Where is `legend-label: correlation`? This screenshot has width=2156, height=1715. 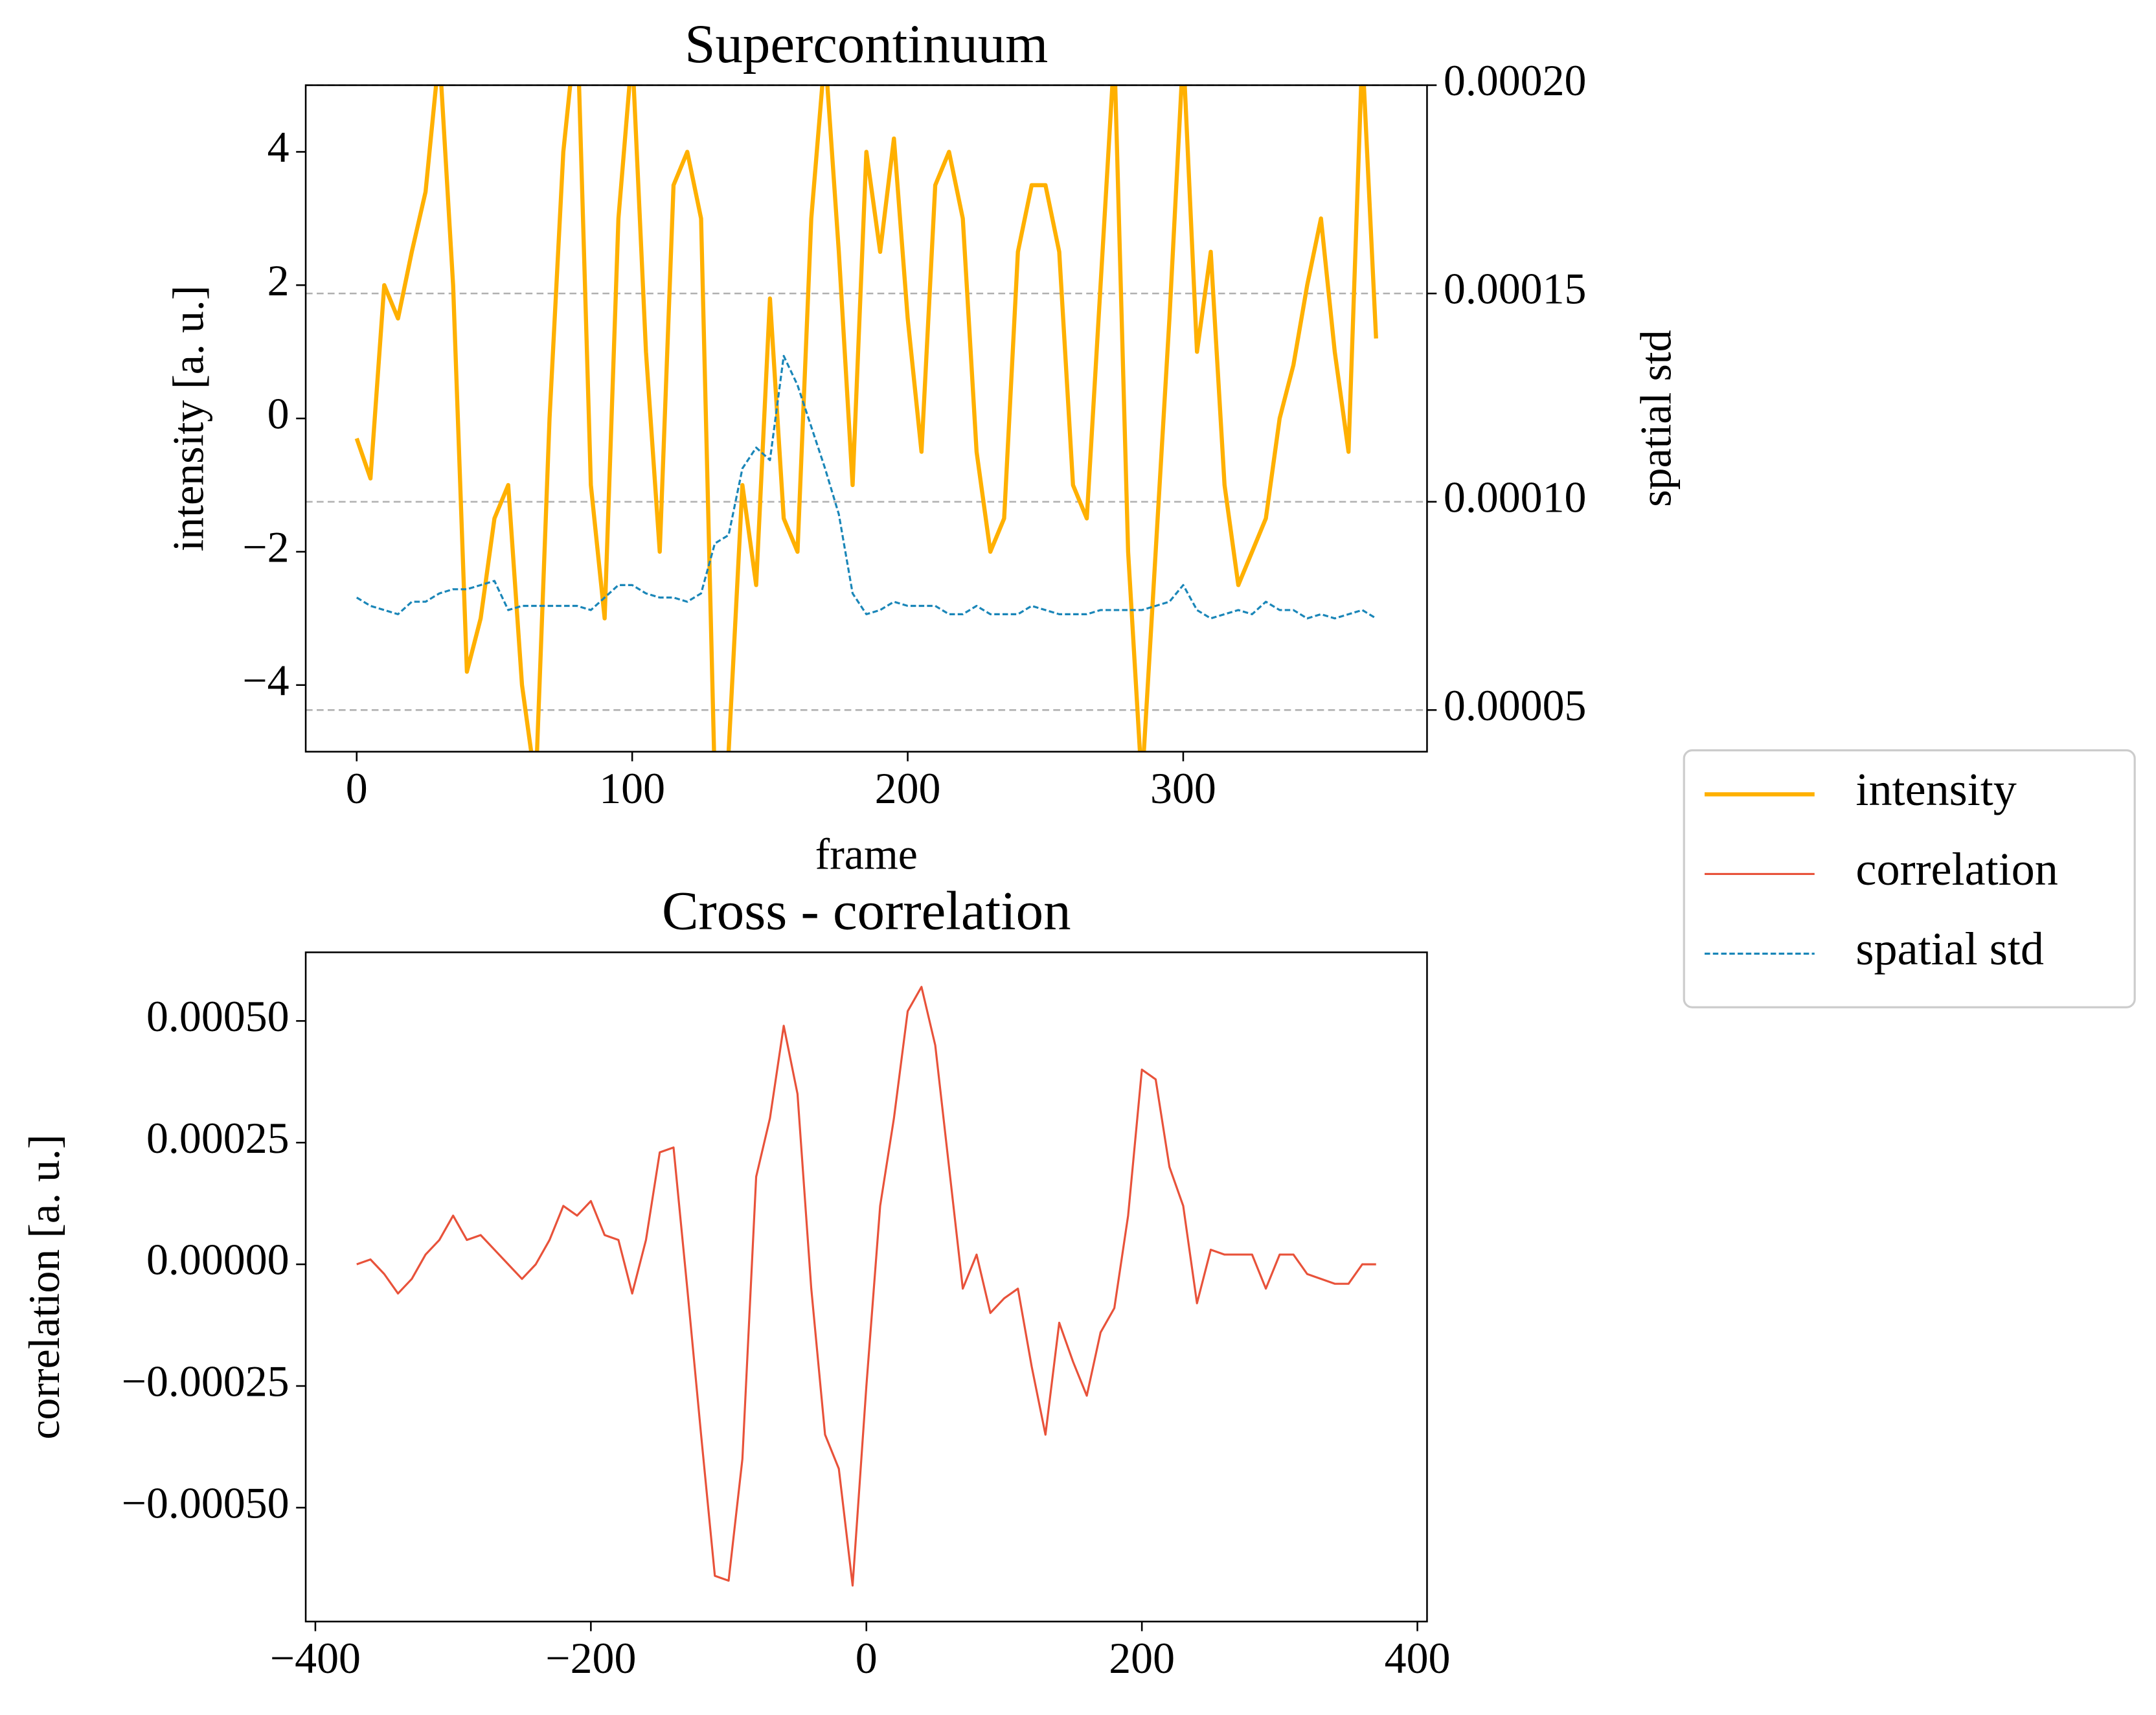
legend-label: correlation is located at coordinates (1956, 869).